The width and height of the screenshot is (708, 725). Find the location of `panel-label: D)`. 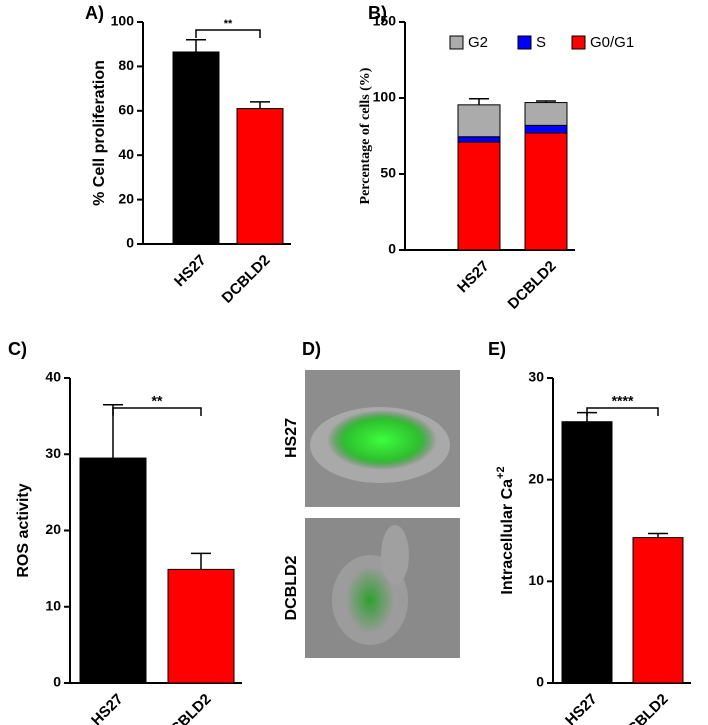

panel-label: D) is located at coordinates (311, 349).